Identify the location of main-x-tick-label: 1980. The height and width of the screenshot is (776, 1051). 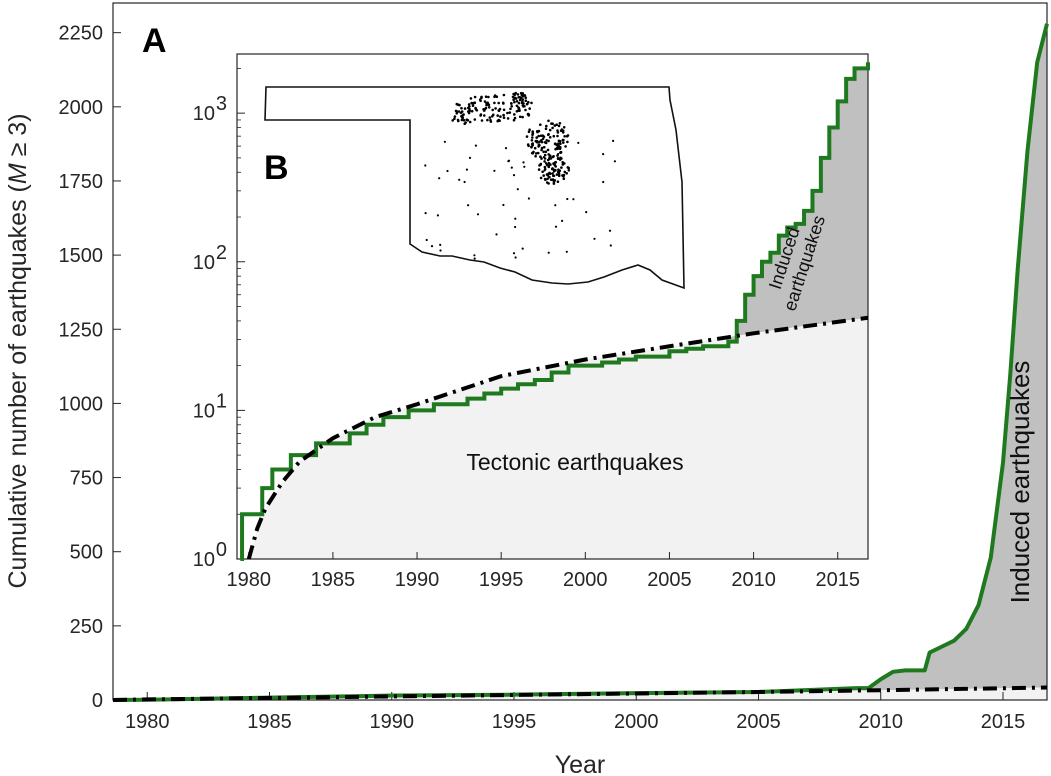
(147, 722).